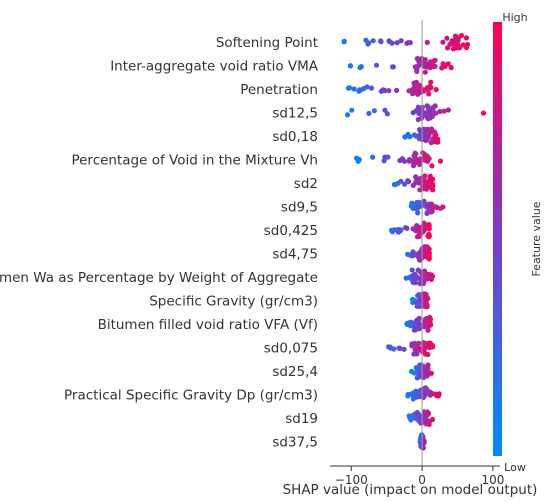 The width and height of the screenshot is (550, 502). I want to click on x-axis: −100 0 100, so click(417, 476).